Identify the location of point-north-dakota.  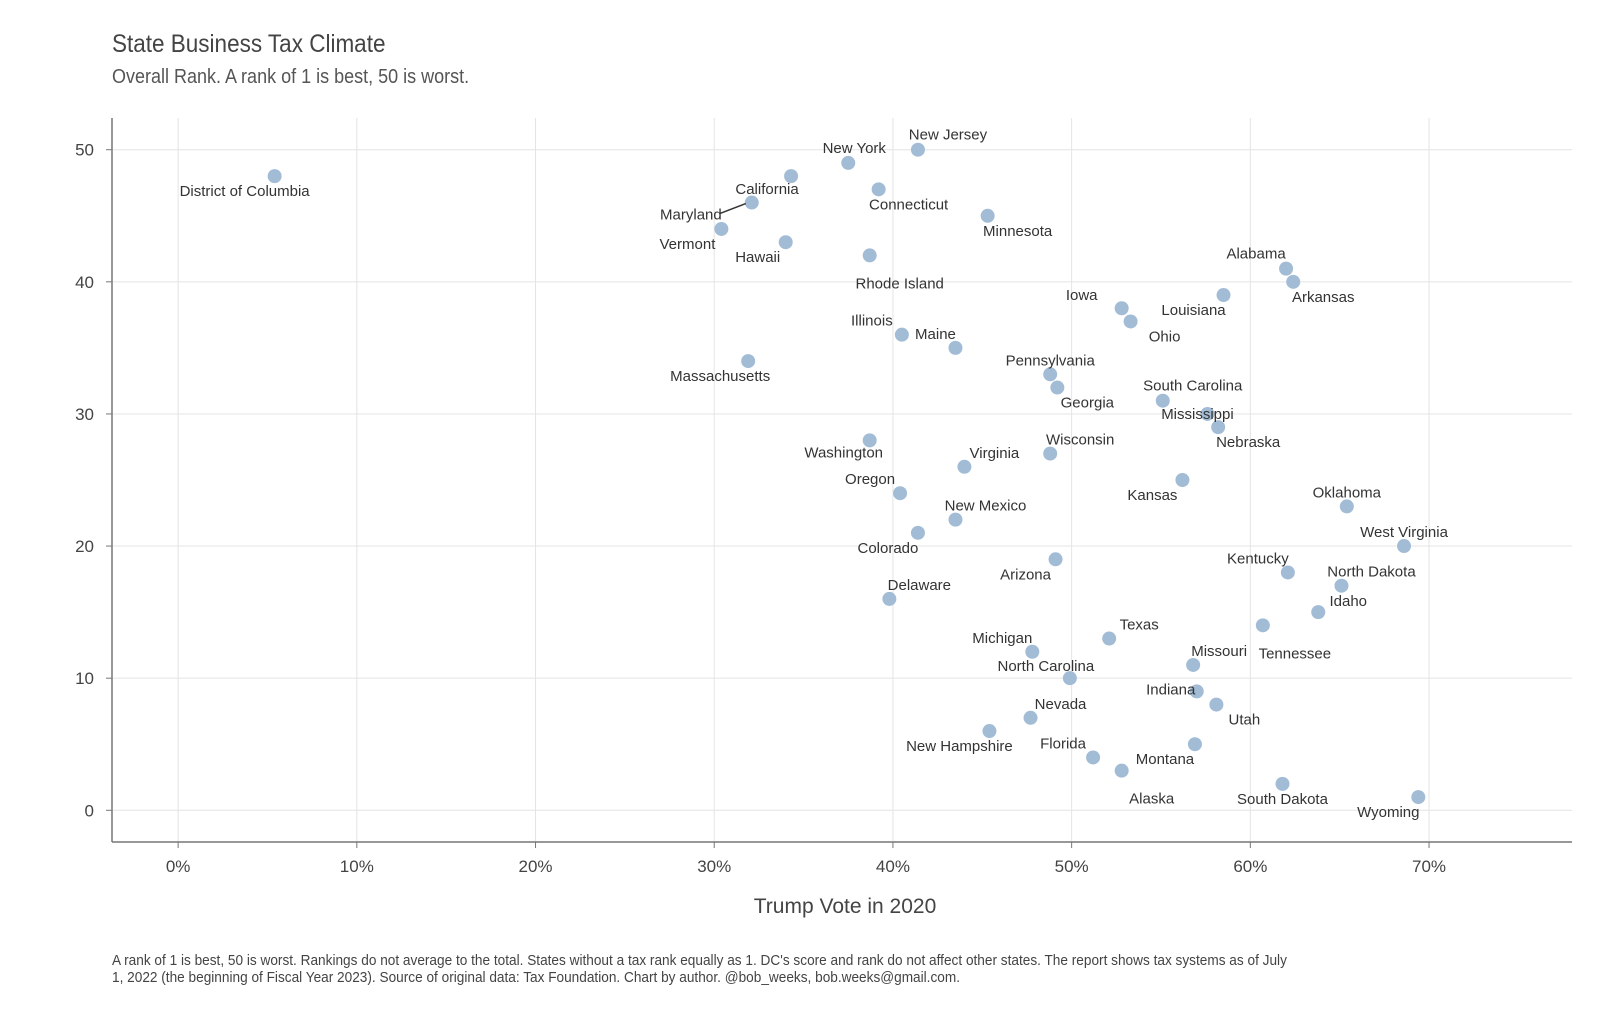
(1341, 585).